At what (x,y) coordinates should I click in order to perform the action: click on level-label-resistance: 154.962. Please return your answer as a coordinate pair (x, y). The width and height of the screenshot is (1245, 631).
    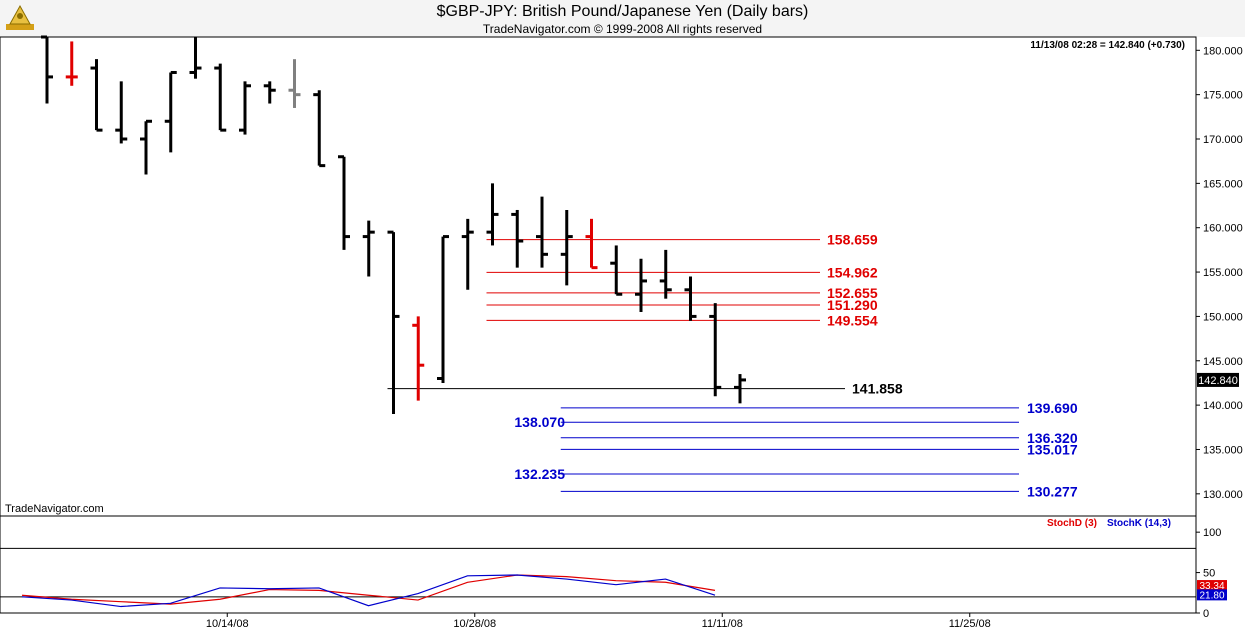
    Looking at the image, I should click on (852, 272).